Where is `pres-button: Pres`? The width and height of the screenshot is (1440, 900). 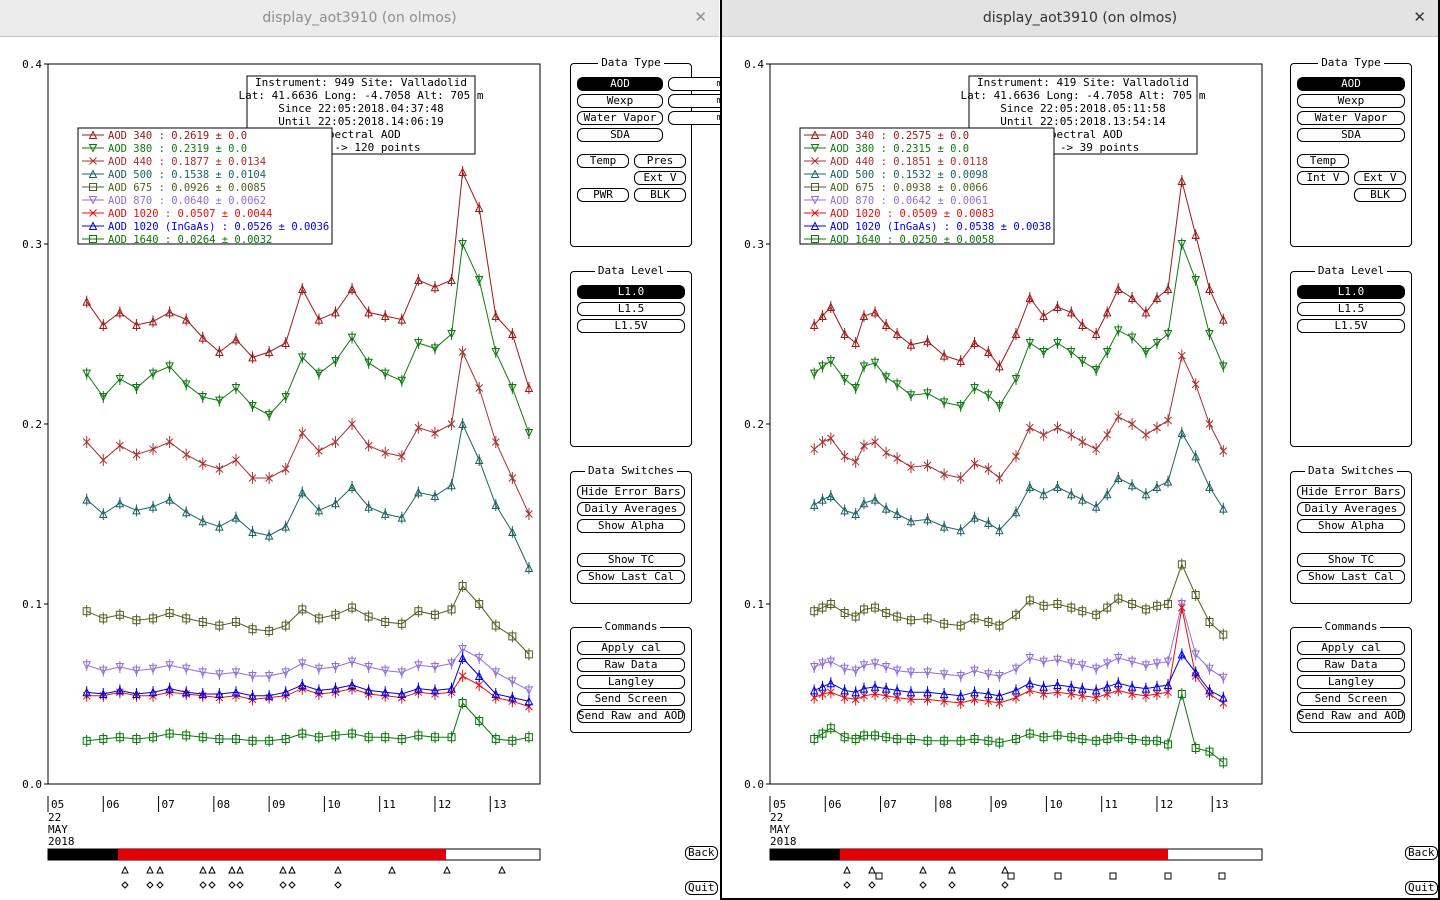
pres-button: Pres is located at coordinates (660, 161).